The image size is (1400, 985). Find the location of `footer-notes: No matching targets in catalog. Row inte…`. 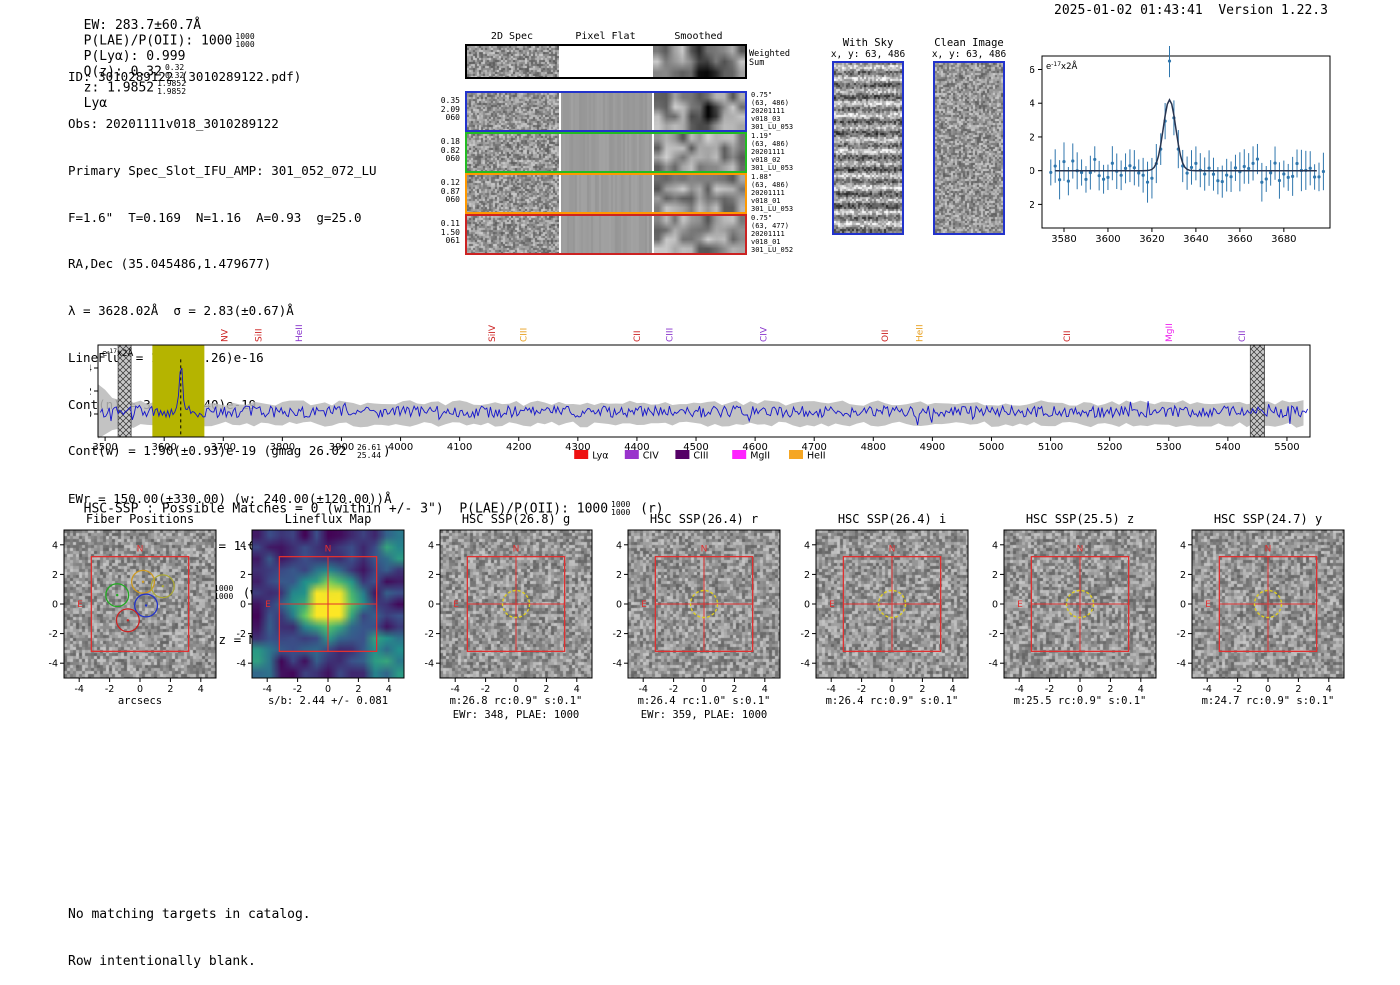

footer-notes: No matching targets in catalog. Row inte… is located at coordinates (189, 930).